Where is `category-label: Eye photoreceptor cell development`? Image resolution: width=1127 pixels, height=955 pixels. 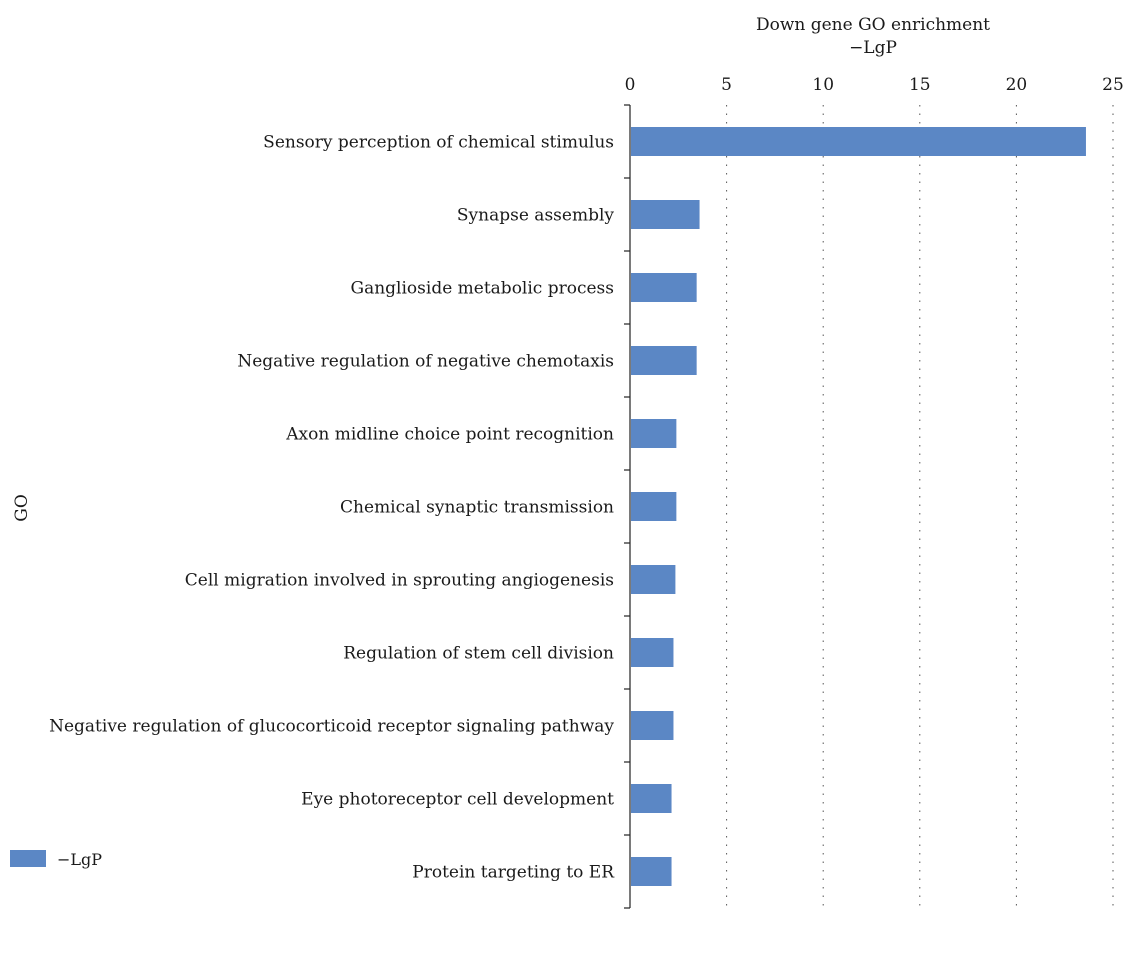 category-label: Eye photoreceptor cell development is located at coordinates (457, 800).